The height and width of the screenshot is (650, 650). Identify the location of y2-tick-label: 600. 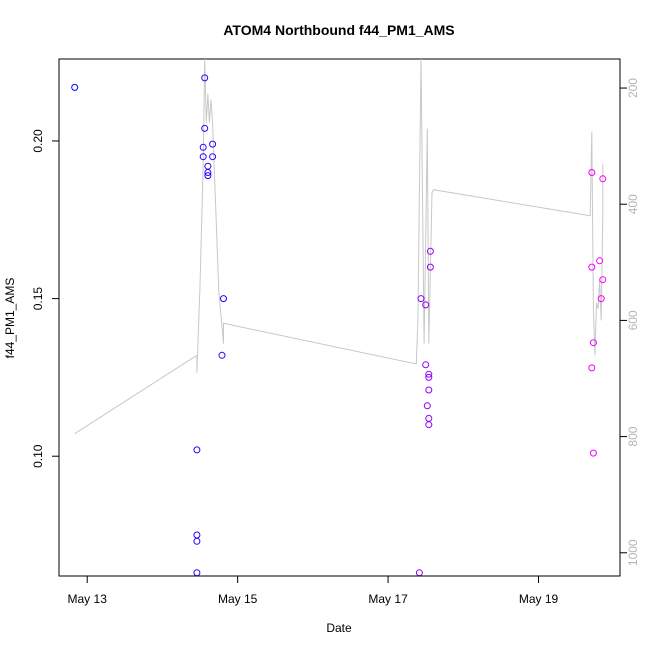
(633, 320).